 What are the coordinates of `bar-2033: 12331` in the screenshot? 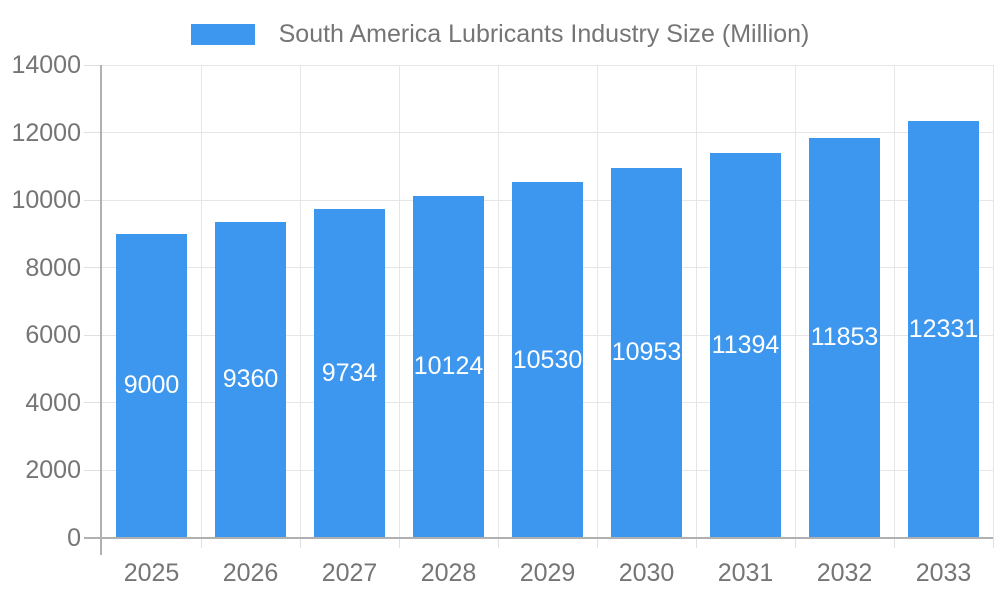 It's located at (943, 329).